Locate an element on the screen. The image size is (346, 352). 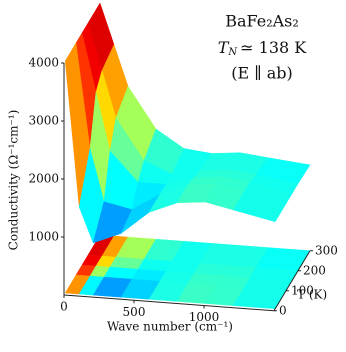
y-tick-label: 300 is located at coordinates (326, 250).